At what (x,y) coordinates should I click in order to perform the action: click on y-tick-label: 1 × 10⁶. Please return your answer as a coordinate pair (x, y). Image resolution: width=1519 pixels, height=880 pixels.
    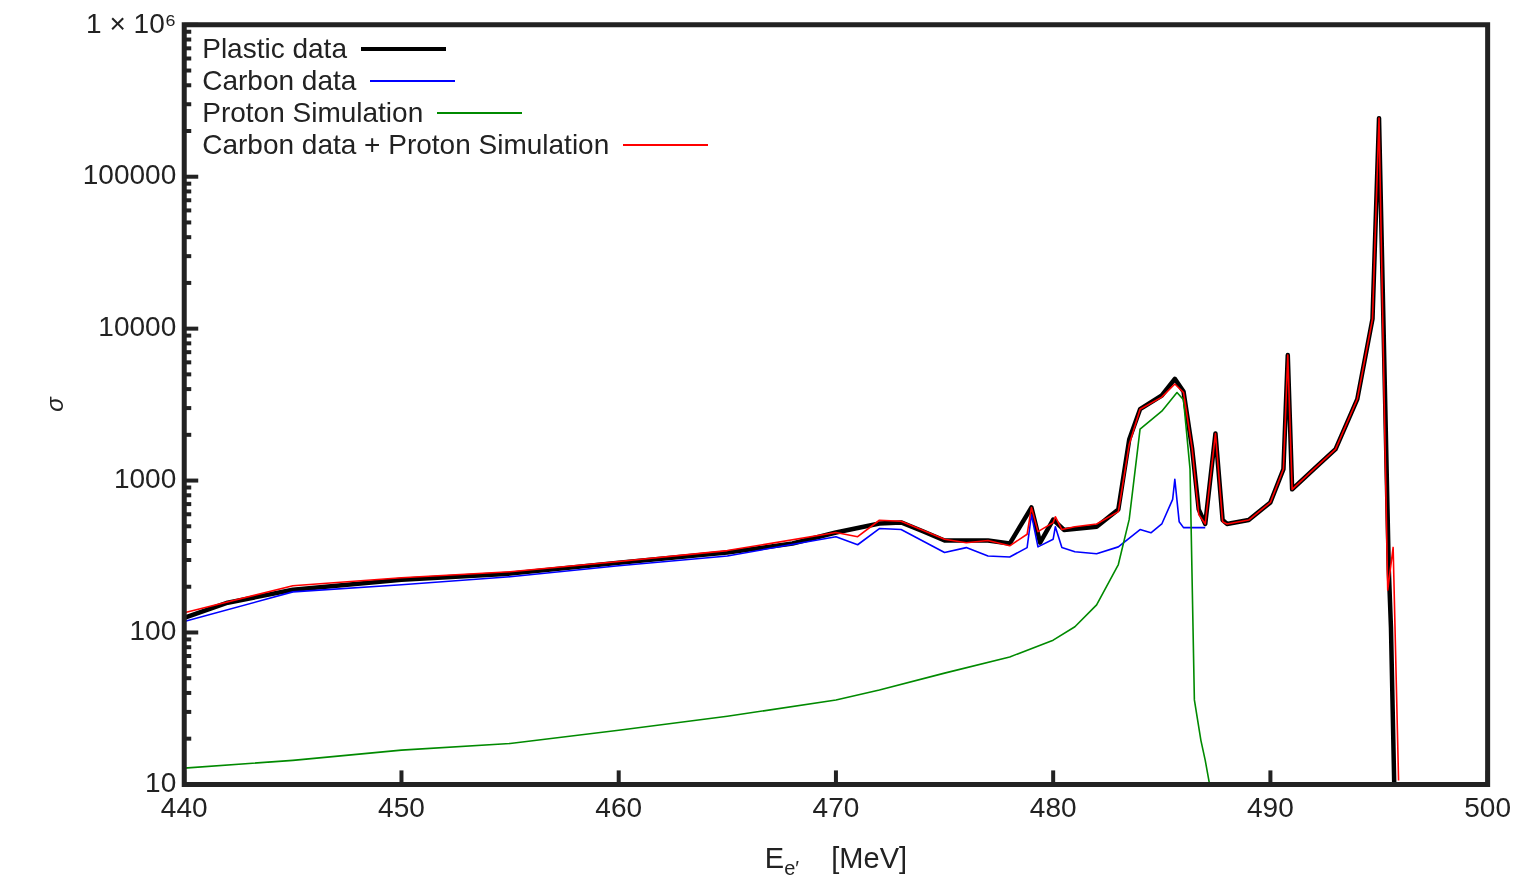
    Looking at the image, I should click on (131, 23).